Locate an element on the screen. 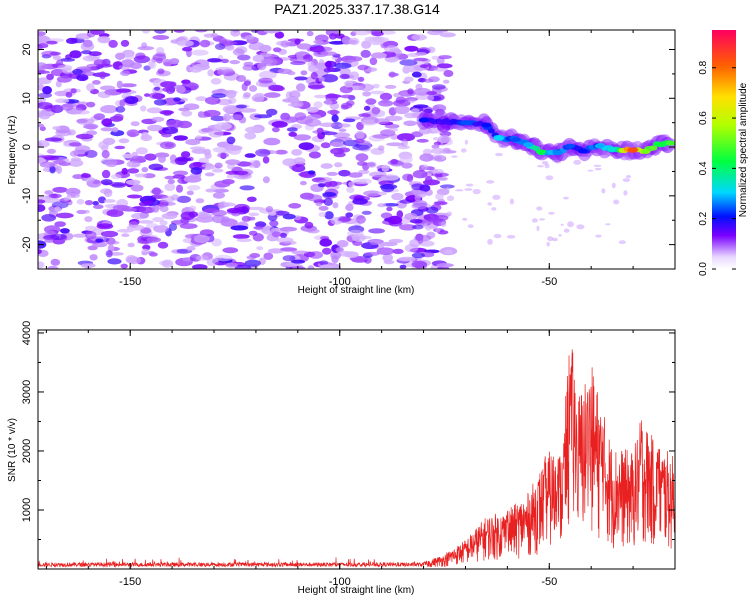  colorbar-tick-label: 0.8 is located at coordinates (703, 67).